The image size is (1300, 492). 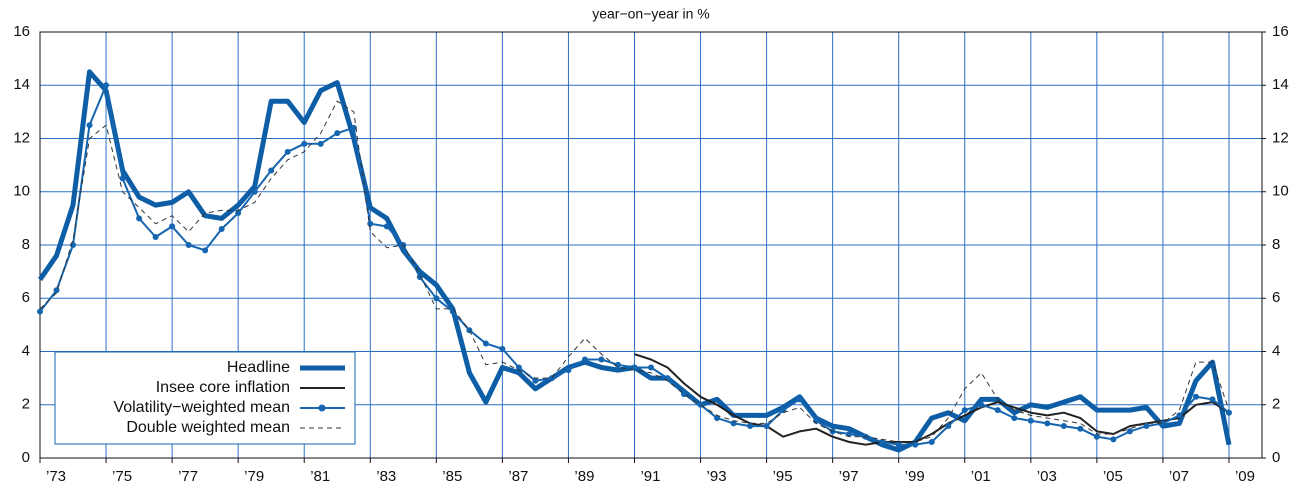 I want to click on y-tick-label: 4, so click(x=26, y=350).